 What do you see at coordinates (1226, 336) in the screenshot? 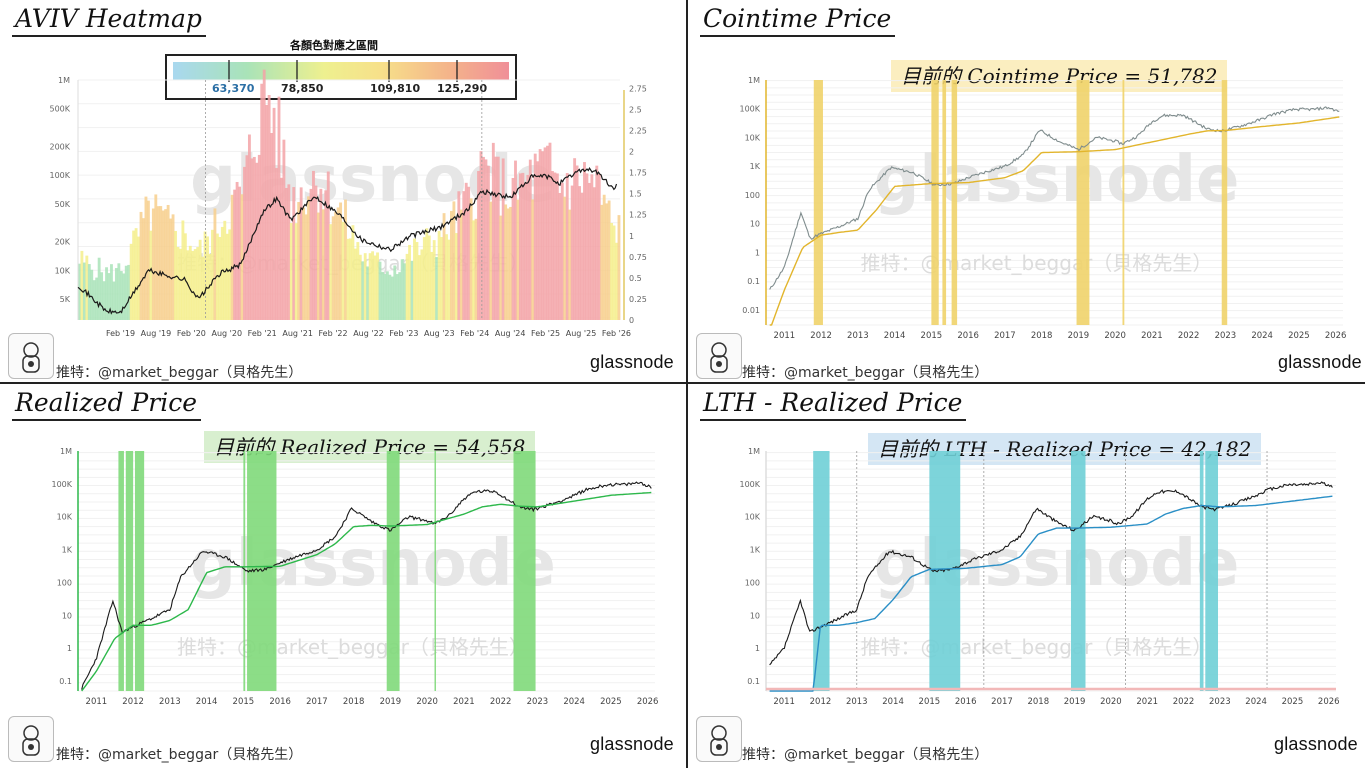
I see `x-tick-label: 2023` at bounding box center [1226, 336].